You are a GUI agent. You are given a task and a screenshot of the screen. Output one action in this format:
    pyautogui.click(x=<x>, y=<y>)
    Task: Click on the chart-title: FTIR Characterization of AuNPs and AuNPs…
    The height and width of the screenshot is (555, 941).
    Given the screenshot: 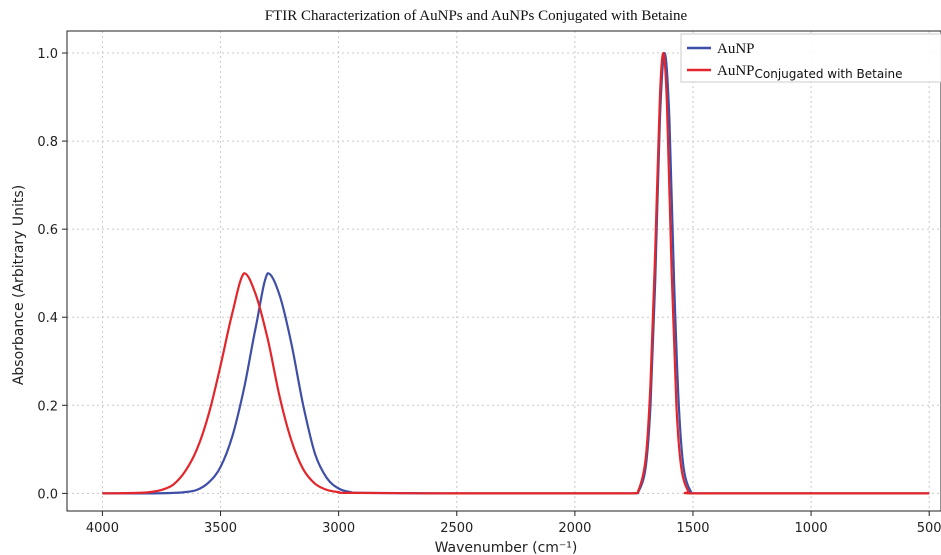 What is the action you would take?
    pyautogui.click(x=476, y=16)
    